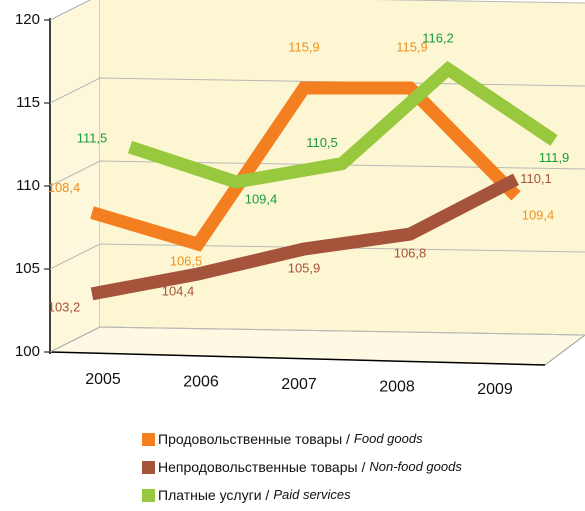 This screenshot has height=511, width=585. Describe the element at coordinates (28, 185) in the screenshot. I see `y-tick-label: 110` at that location.